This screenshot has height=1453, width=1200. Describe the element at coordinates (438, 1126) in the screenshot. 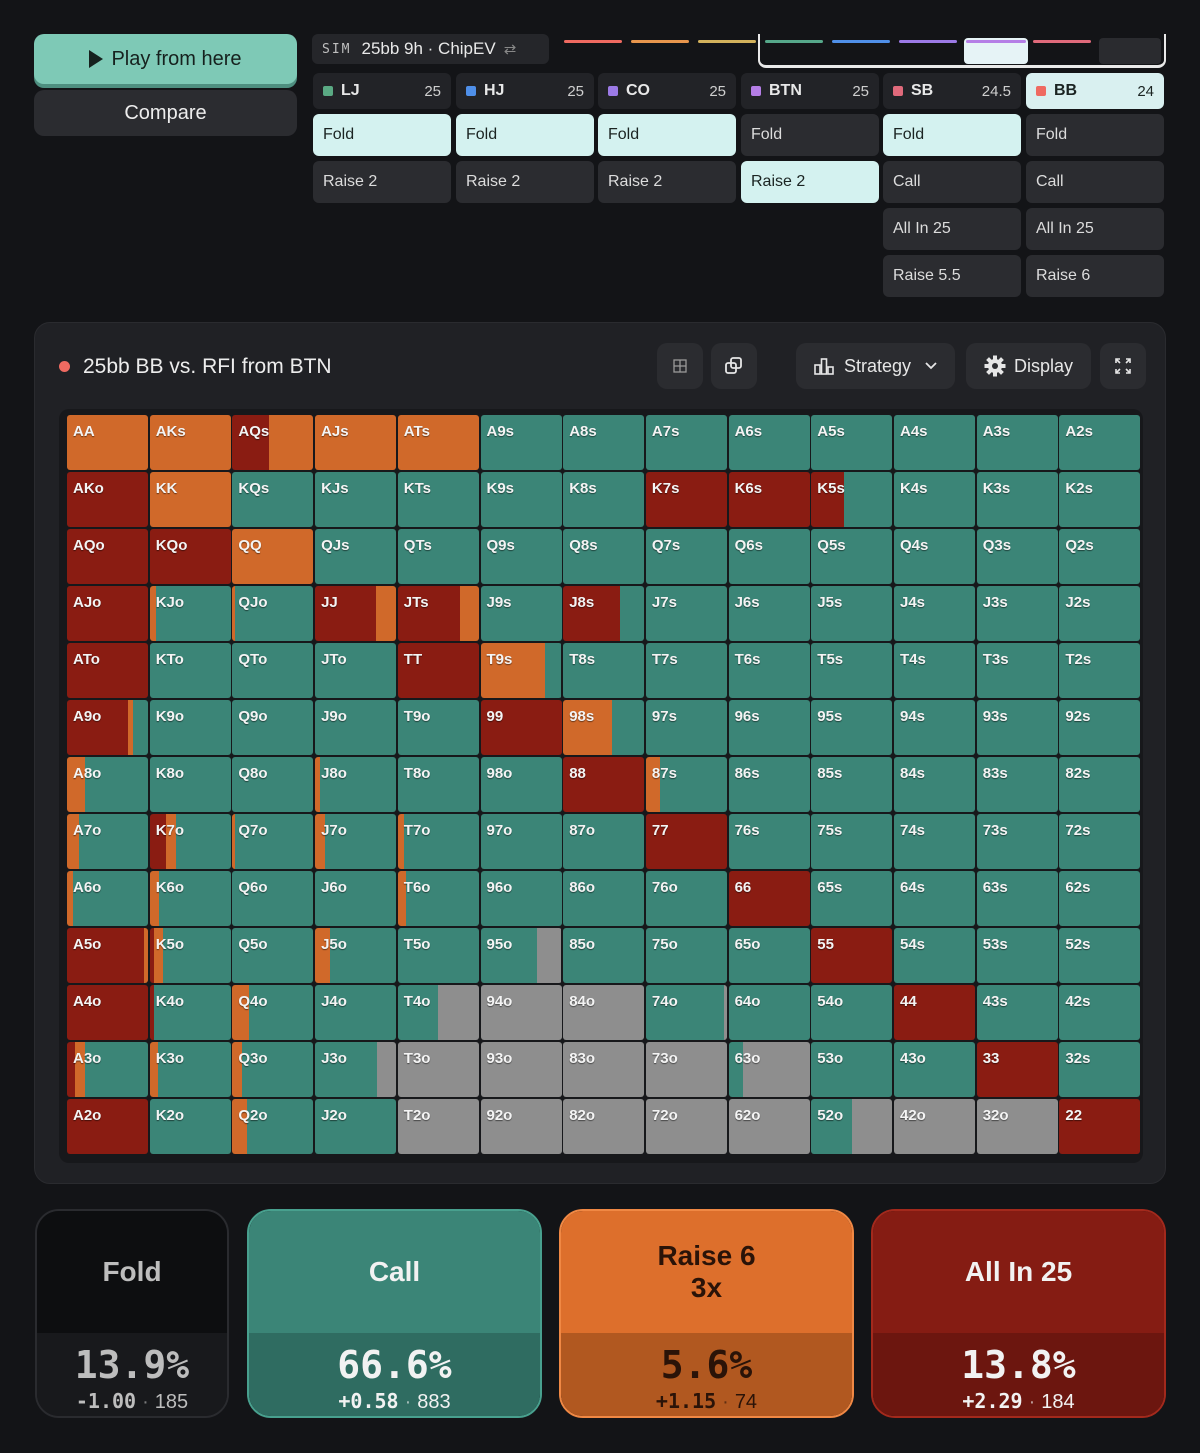

I see `hand-cell: T2o` at that location.